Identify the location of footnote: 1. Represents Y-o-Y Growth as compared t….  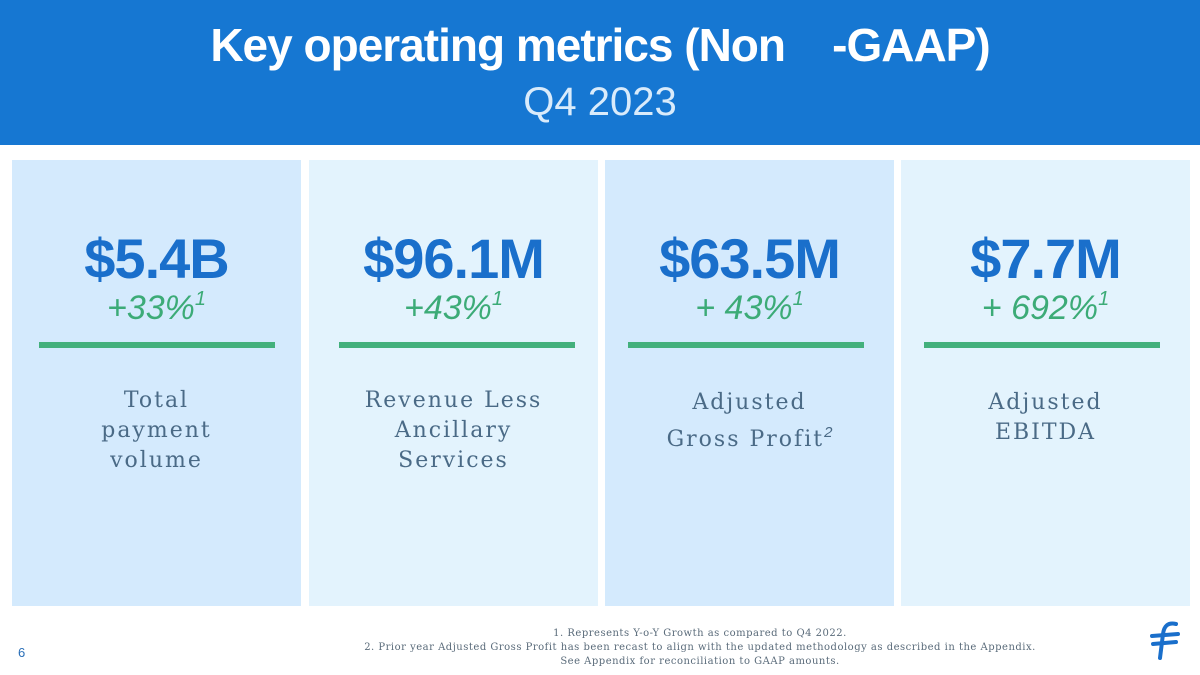
(700, 633).